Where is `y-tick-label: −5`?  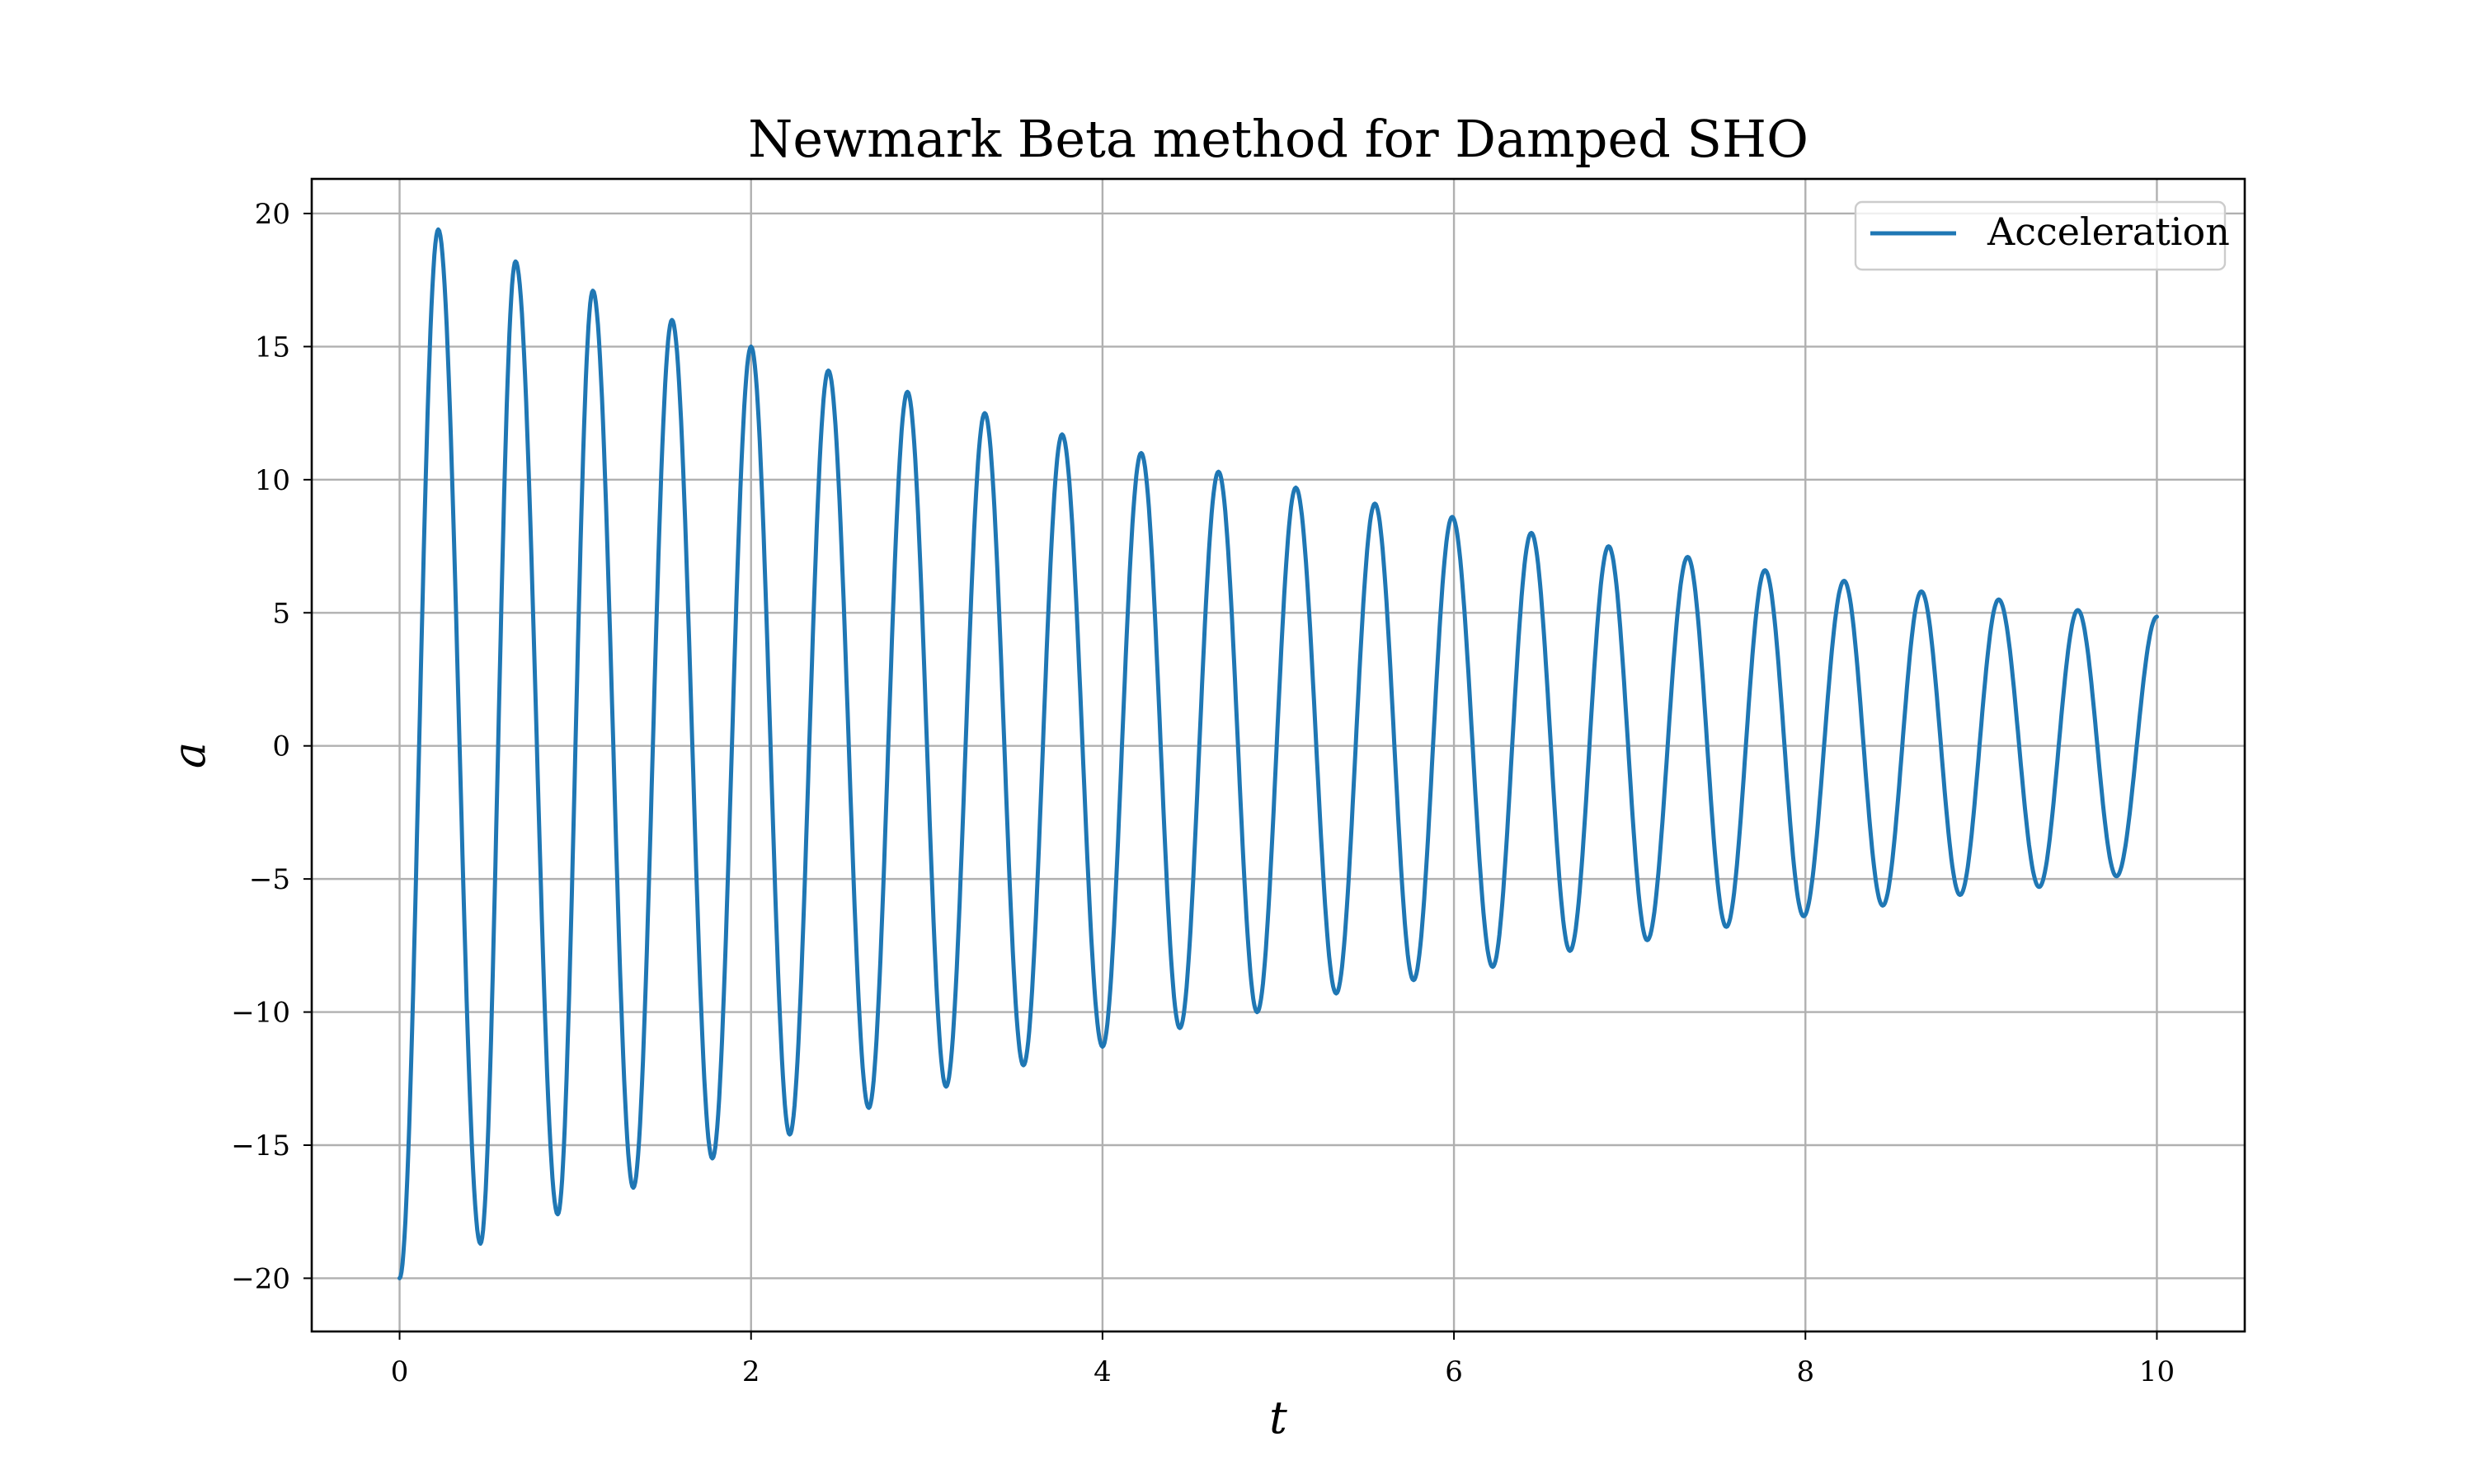
y-tick-label: −5 is located at coordinates (269, 879).